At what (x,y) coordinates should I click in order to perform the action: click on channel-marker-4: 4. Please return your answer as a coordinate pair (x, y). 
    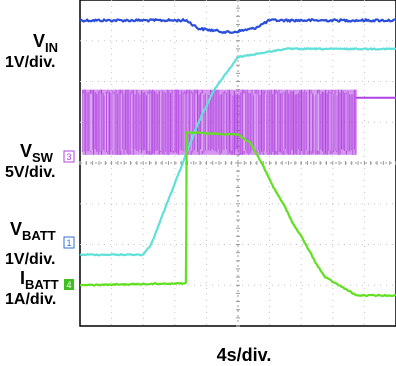
    Looking at the image, I should click on (69, 284).